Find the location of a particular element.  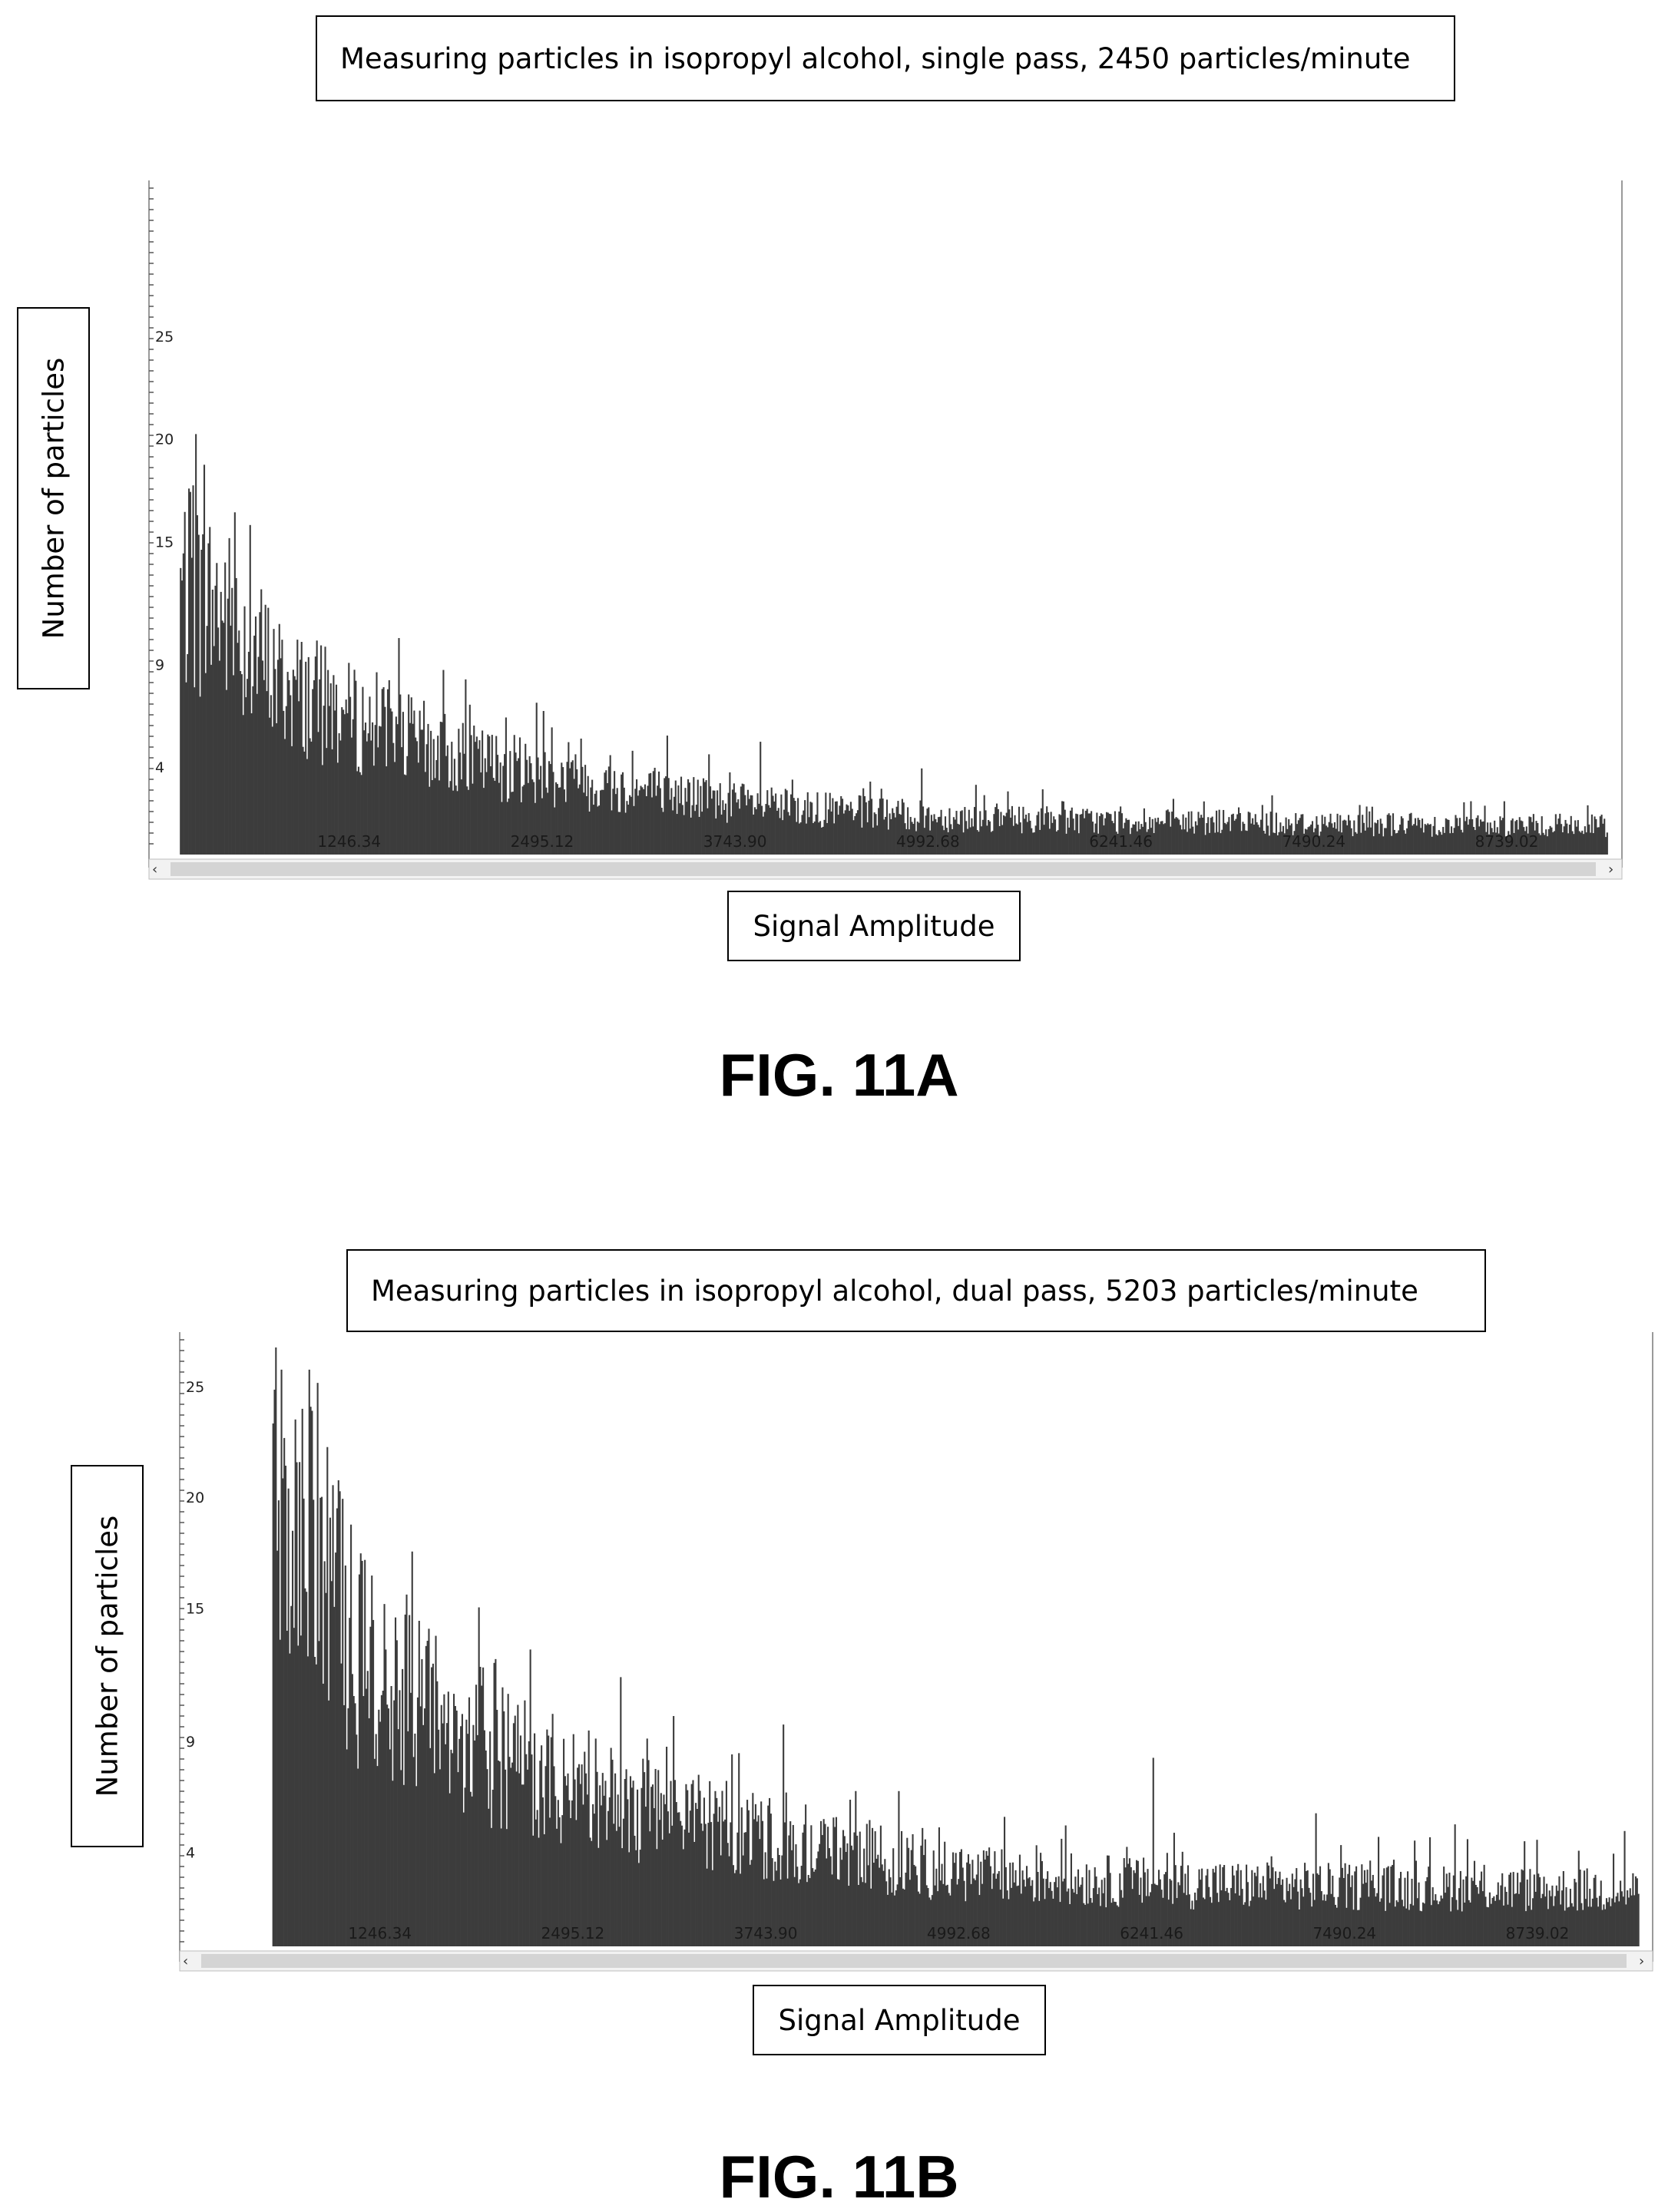

scrollbar-thumb-b is located at coordinates (914, 1961).